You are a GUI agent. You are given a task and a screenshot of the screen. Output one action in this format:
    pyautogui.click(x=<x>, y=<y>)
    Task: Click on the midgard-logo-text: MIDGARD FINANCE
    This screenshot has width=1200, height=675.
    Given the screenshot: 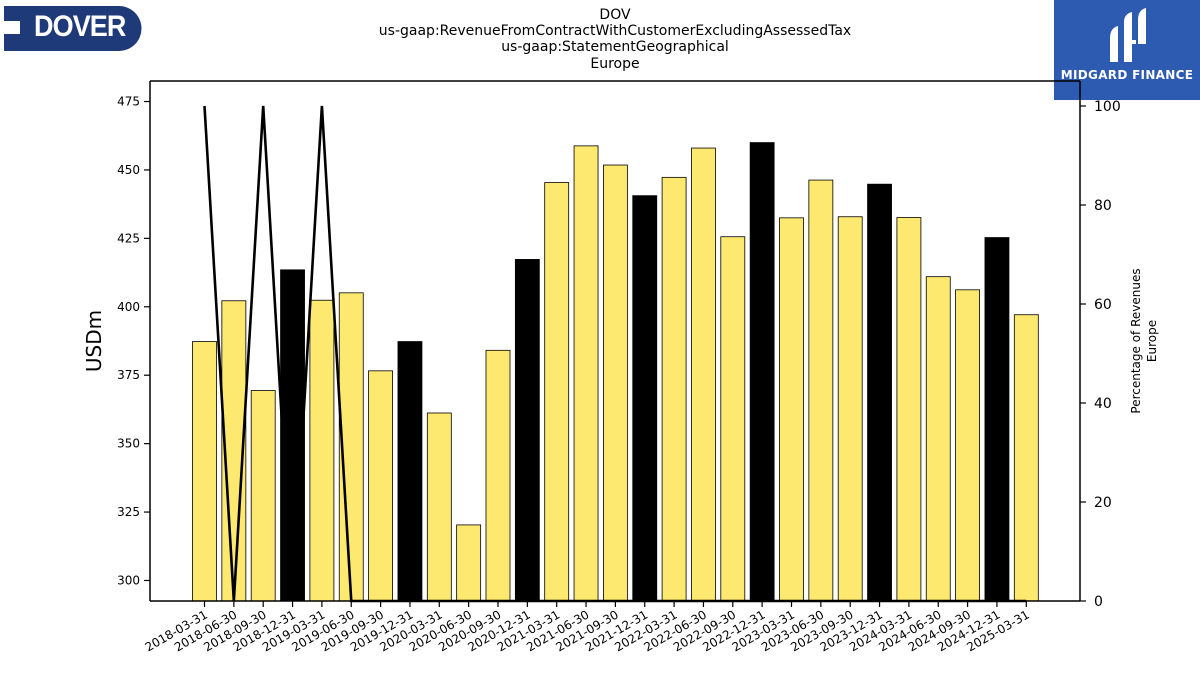 What is the action you would take?
    pyautogui.click(x=1127, y=75)
    